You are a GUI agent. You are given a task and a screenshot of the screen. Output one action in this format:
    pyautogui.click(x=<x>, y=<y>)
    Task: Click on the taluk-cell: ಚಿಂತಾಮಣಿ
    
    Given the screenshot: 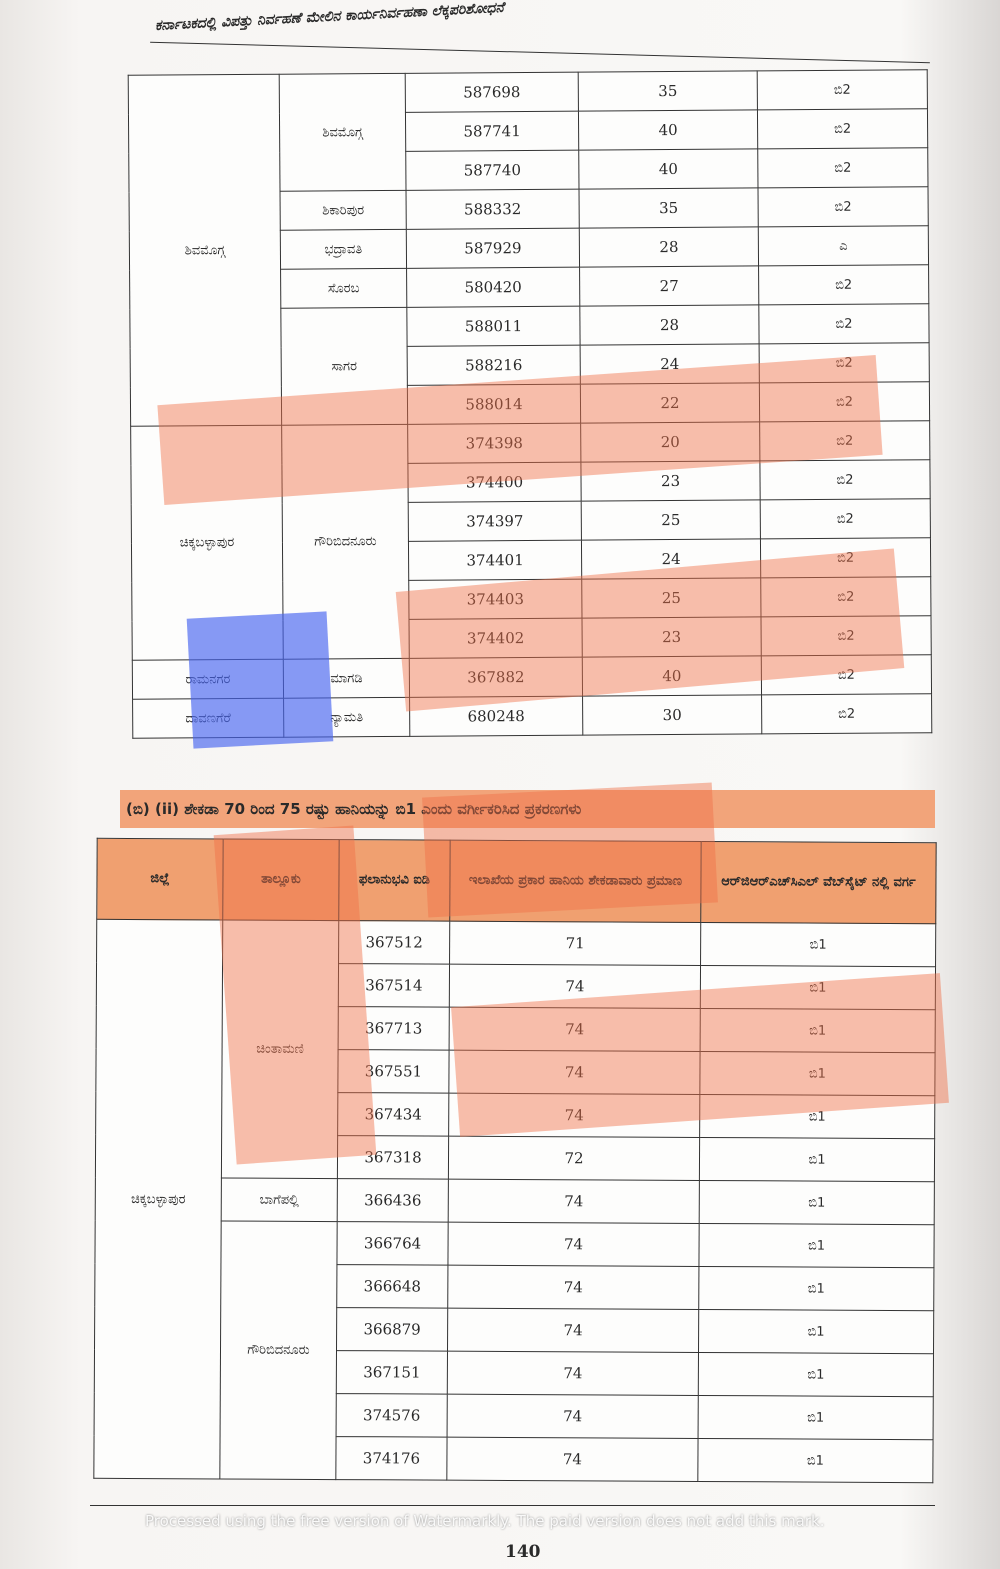 What is the action you would take?
    pyautogui.click(x=280, y=1049)
    